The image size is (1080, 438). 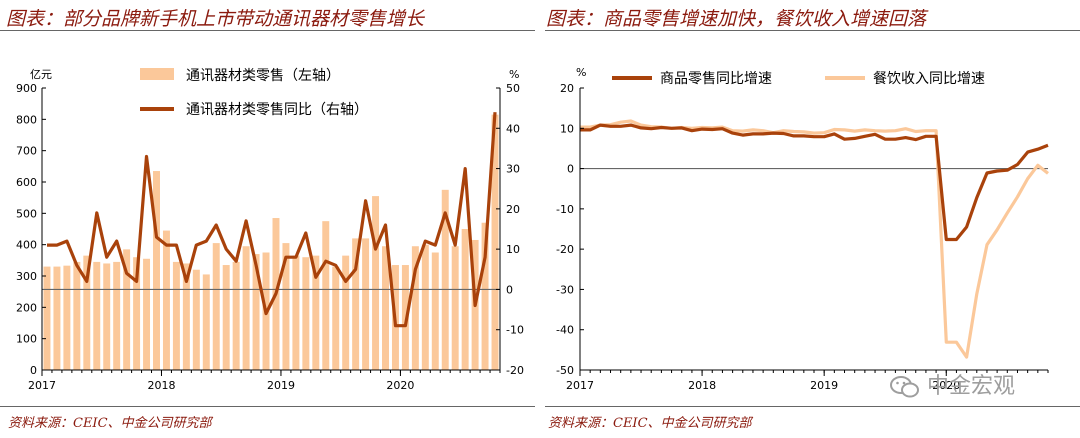 What do you see at coordinates (215, 19) in the screenshot?
I see `left-chart-title: 图表：部分品牌新手机上市带动通讯器材零售增长` at bounding box center [215, 19].